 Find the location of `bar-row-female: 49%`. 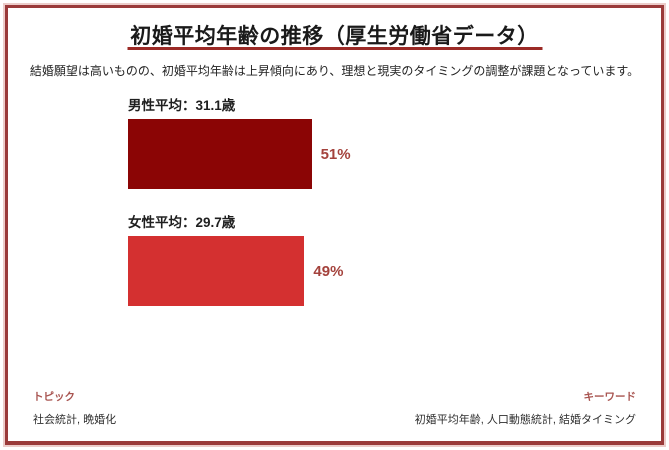

bar-row-female: 49% is located at coordinates (235, 271).